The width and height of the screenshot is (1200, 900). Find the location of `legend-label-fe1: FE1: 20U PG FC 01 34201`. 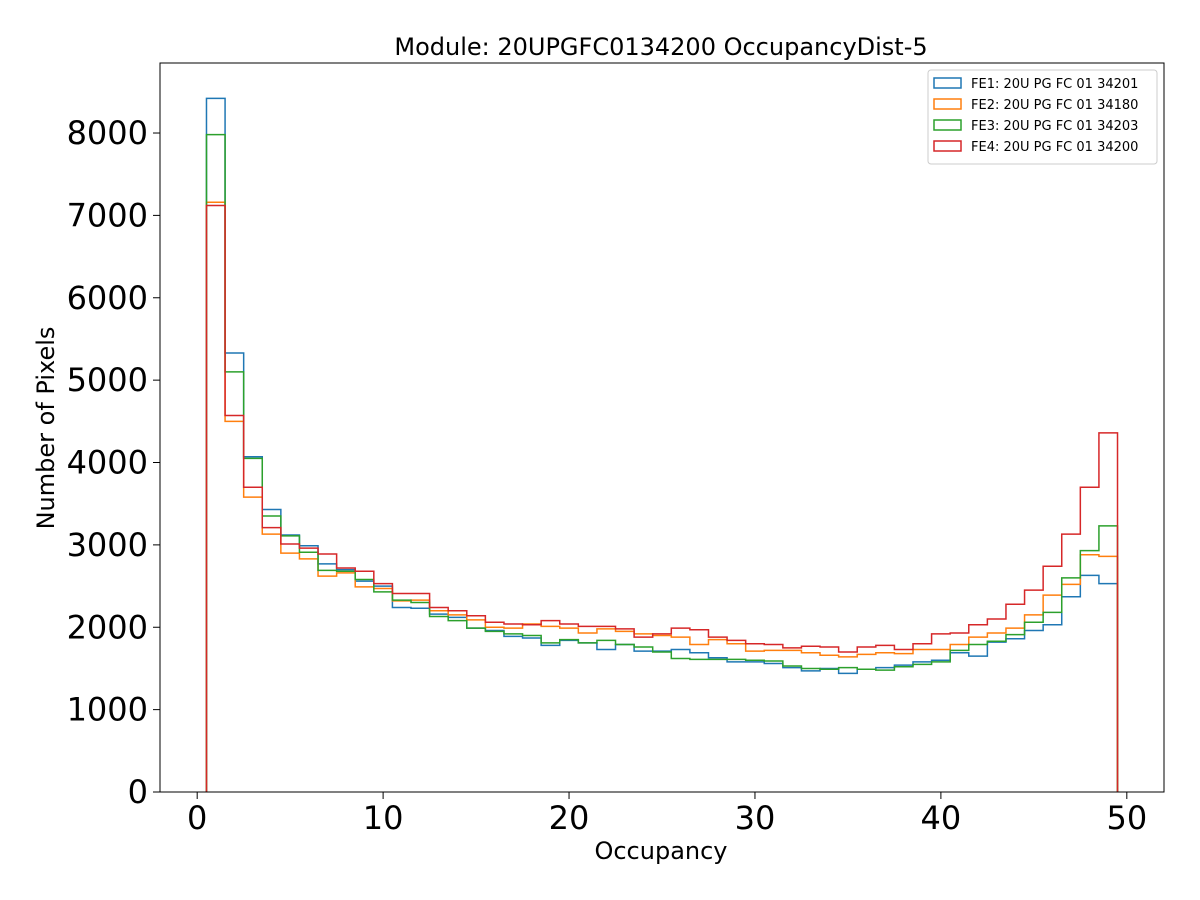

legend-label-fe1: FE1: 20U PG FC 01 34201 is located at coordinates (1054, 84).